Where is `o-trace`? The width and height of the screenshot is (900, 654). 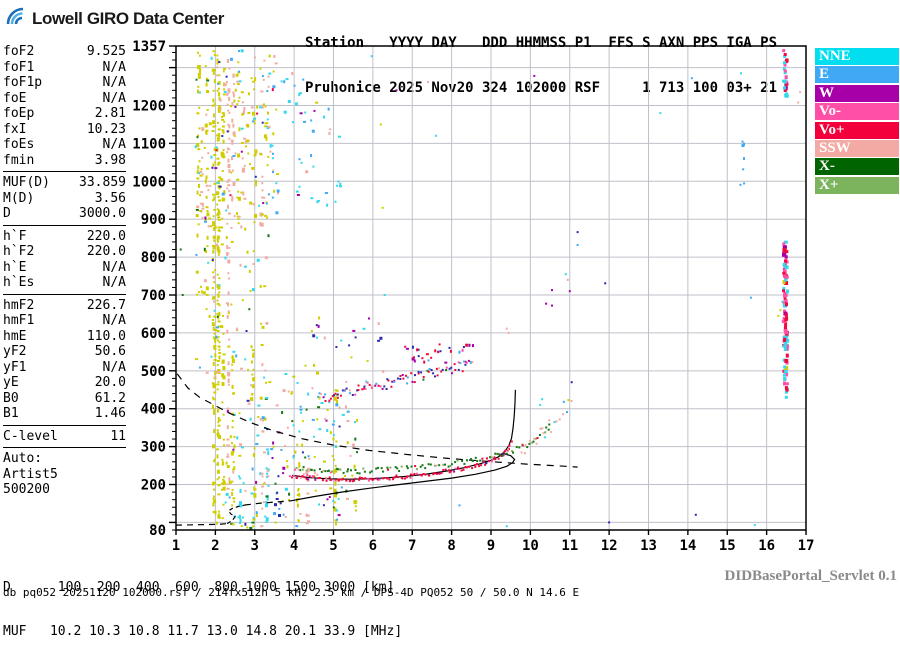 o-trace is located at coordinates (402, 461).